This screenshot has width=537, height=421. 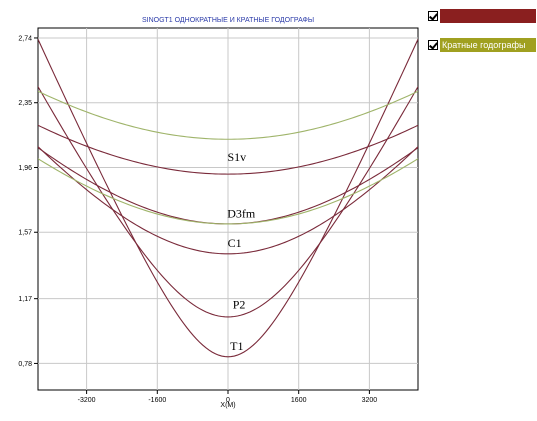 I want to click on x-tick-label: 0, so click(x=228, y=400).